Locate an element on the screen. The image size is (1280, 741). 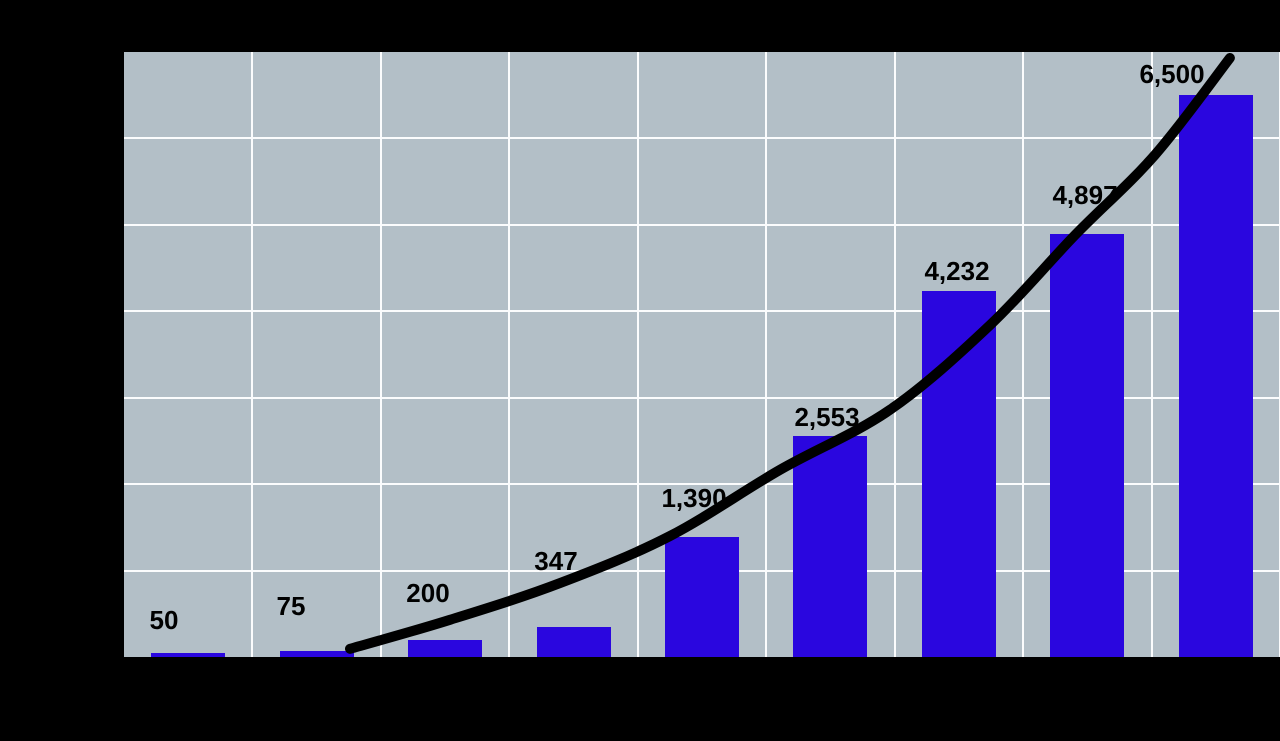
bar-value-label: 4,897 is located at coordinates (1085, 195).